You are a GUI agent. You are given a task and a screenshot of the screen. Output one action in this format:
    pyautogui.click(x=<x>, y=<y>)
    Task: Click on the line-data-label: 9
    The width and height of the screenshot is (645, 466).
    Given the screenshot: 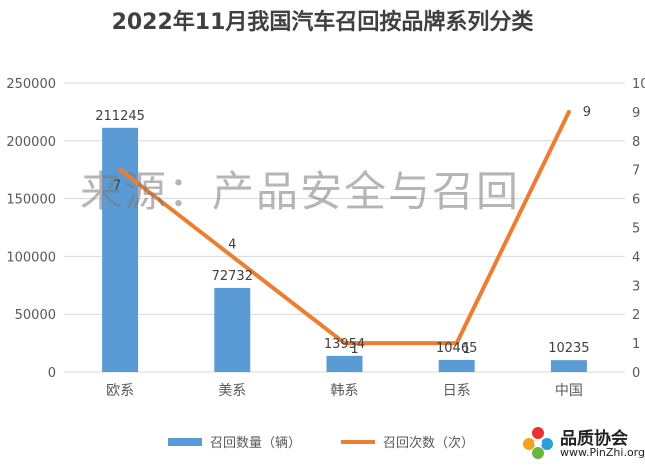 What is the action you would take?
    pyautogui.click(x=587, y=112)
    